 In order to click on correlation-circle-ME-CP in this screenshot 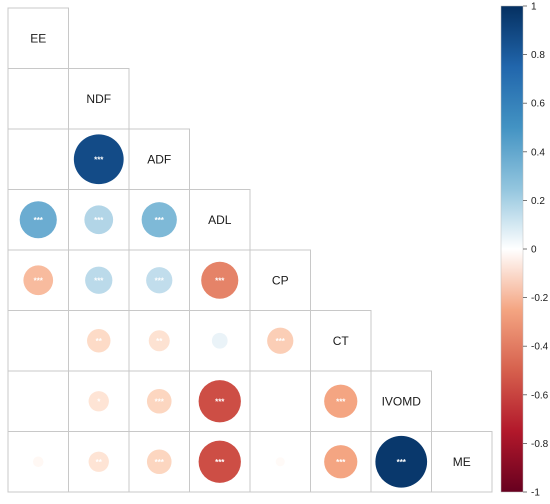, I will do `click(280, 462)`.